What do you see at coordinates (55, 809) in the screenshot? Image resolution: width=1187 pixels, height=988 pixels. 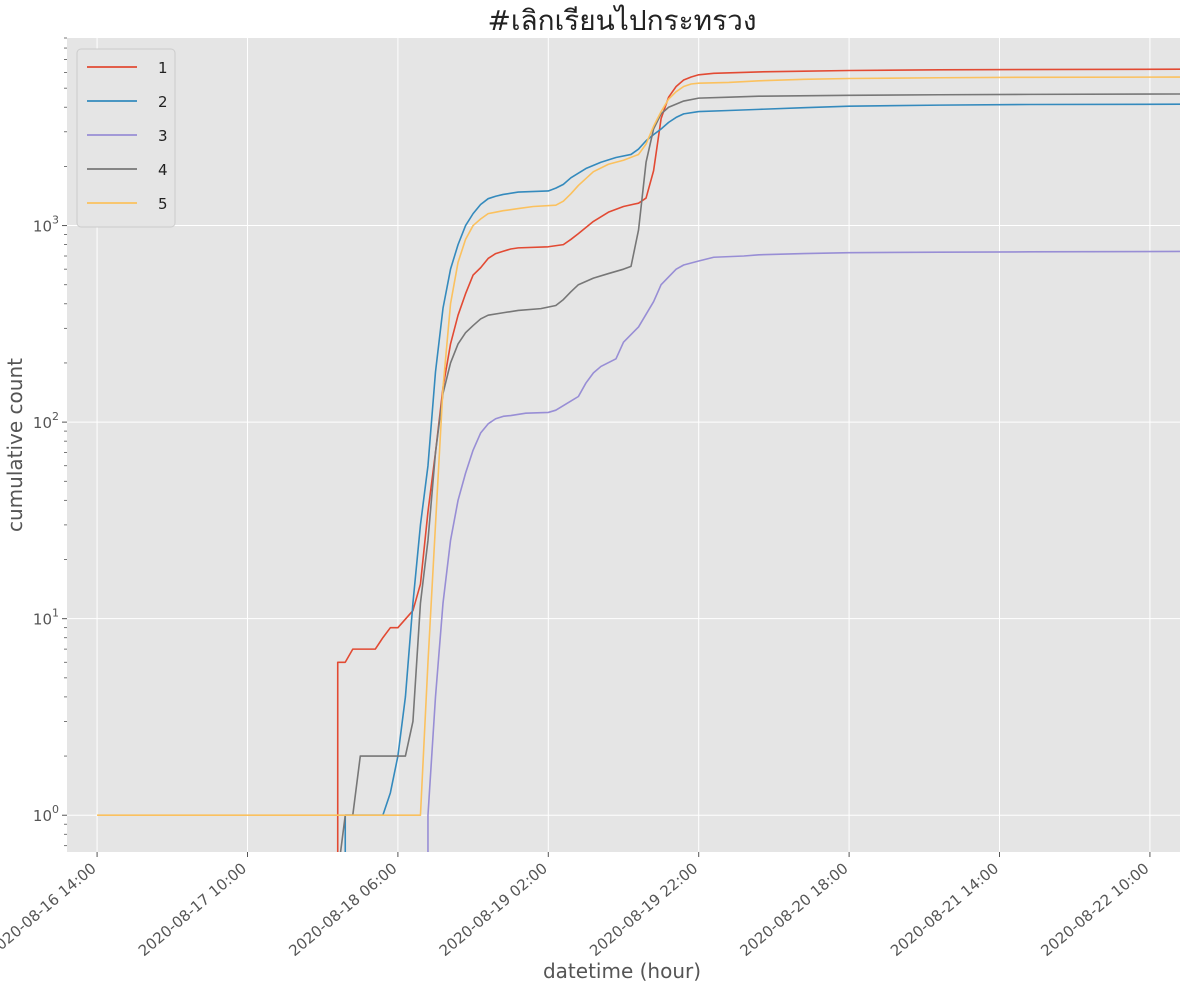 I see `y-tick-exponent: 0` at bounding box center [55, 809].